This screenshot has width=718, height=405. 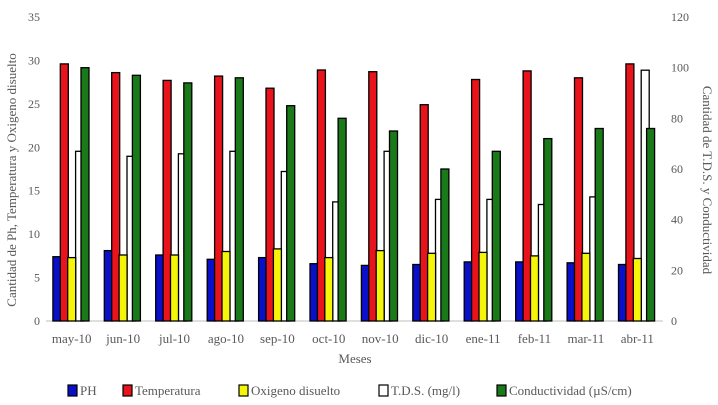 I want to click on category-label: jul-10, so click(x=174, y=338).